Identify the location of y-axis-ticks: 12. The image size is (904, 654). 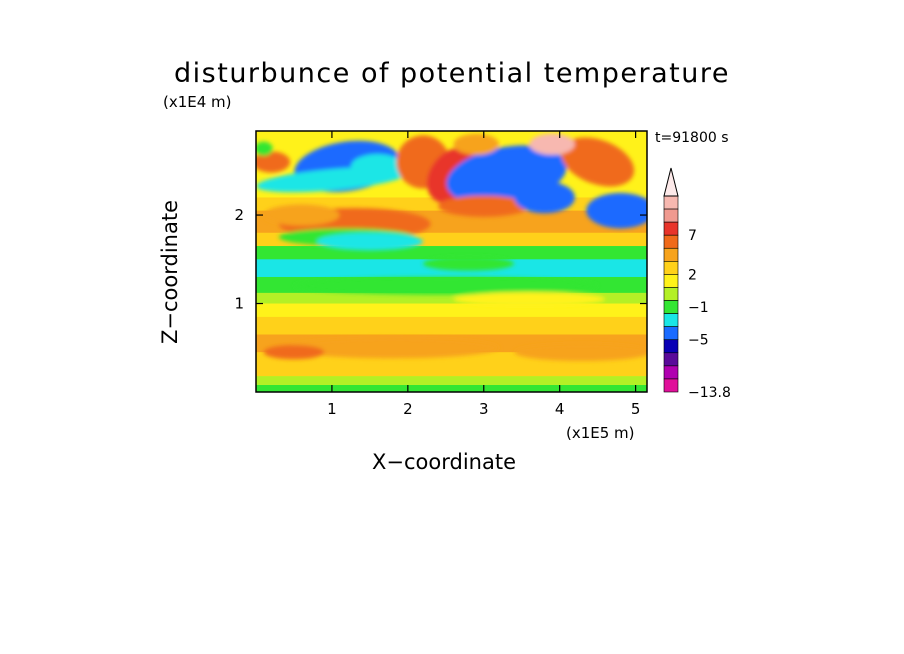
(440, 259).